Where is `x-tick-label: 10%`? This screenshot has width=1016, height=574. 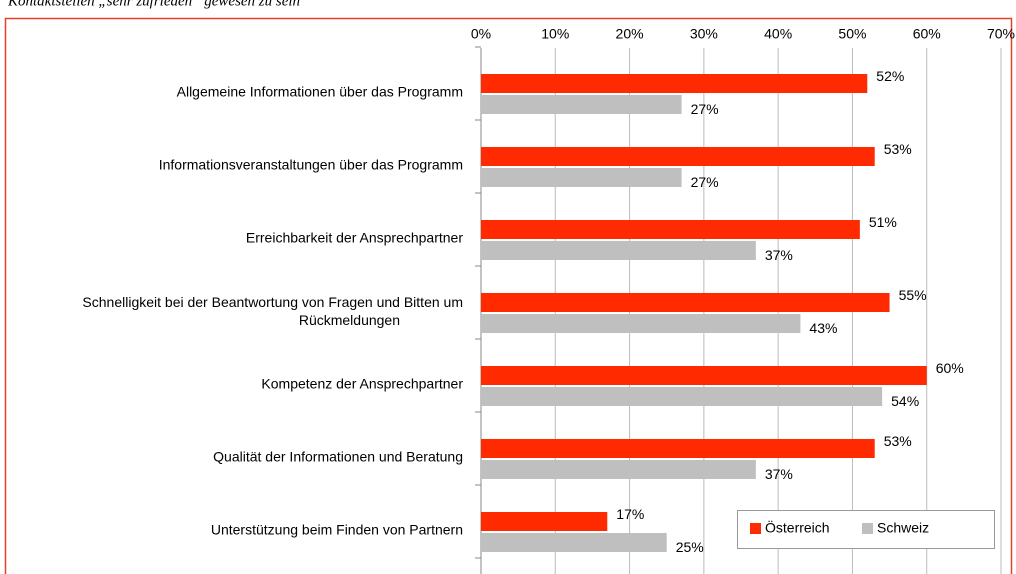
x-tick-label: 10% is located at coordinates (555, 34).